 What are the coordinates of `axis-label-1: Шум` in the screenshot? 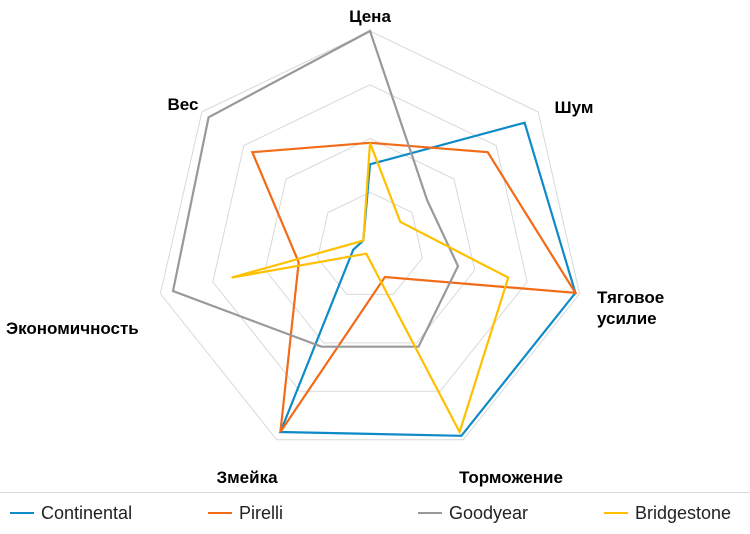 It's located at (574, 107).